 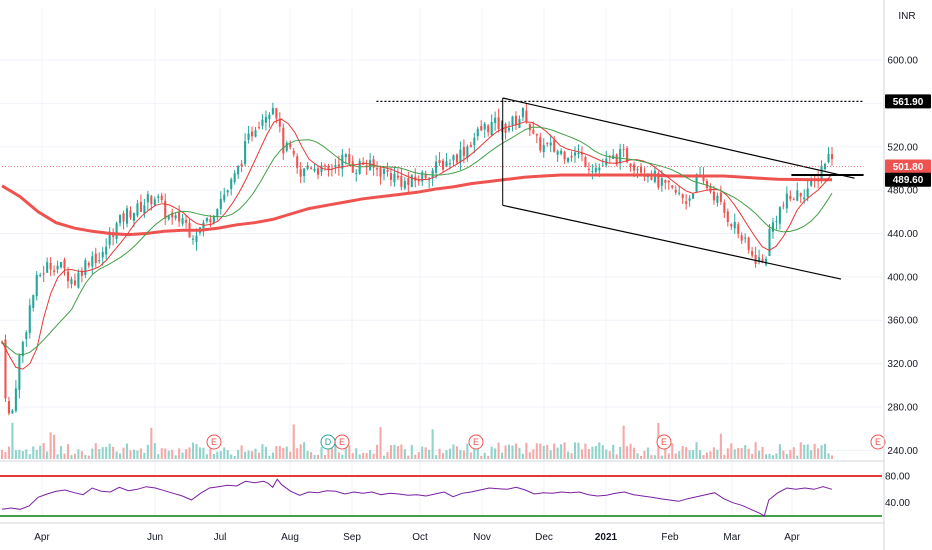 I want to click on time-tick-label: Nov, so click(x=482, y=537).